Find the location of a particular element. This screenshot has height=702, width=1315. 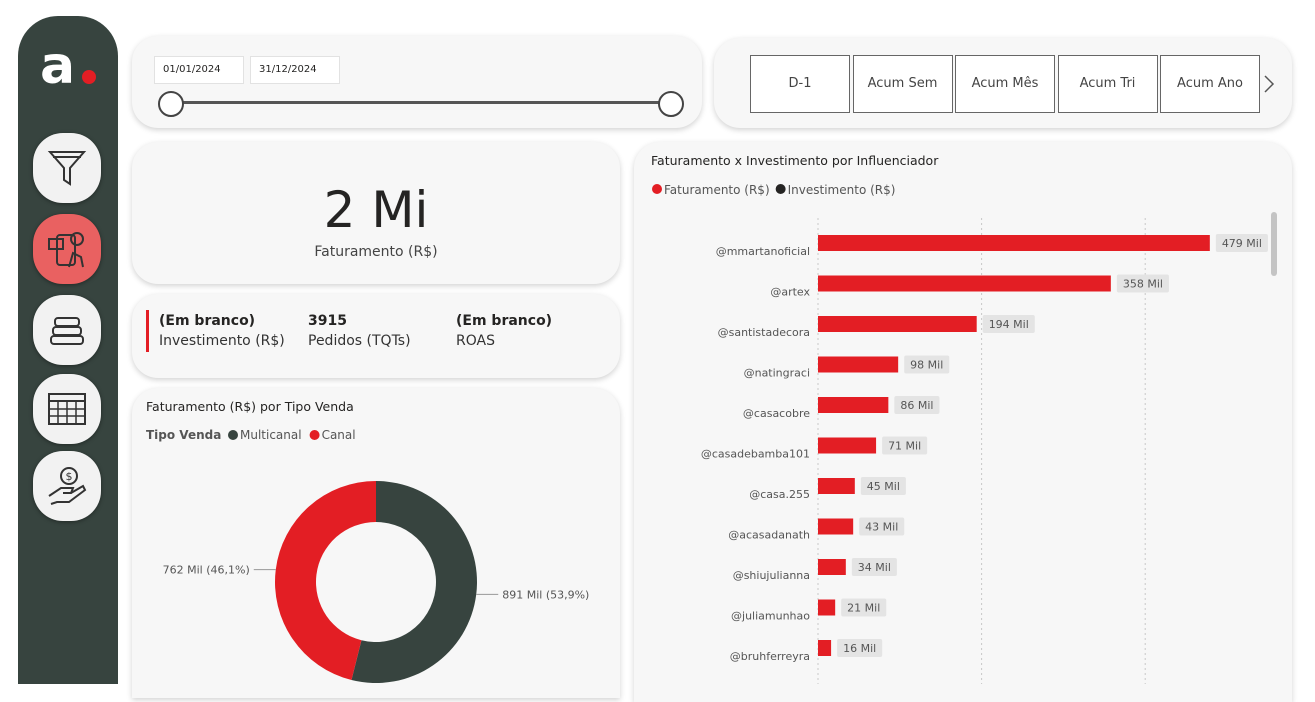

period-card: D-1 Acum Sem Acum Mês Acum Tri Acum Ano is located at coordinates (1003, 83).